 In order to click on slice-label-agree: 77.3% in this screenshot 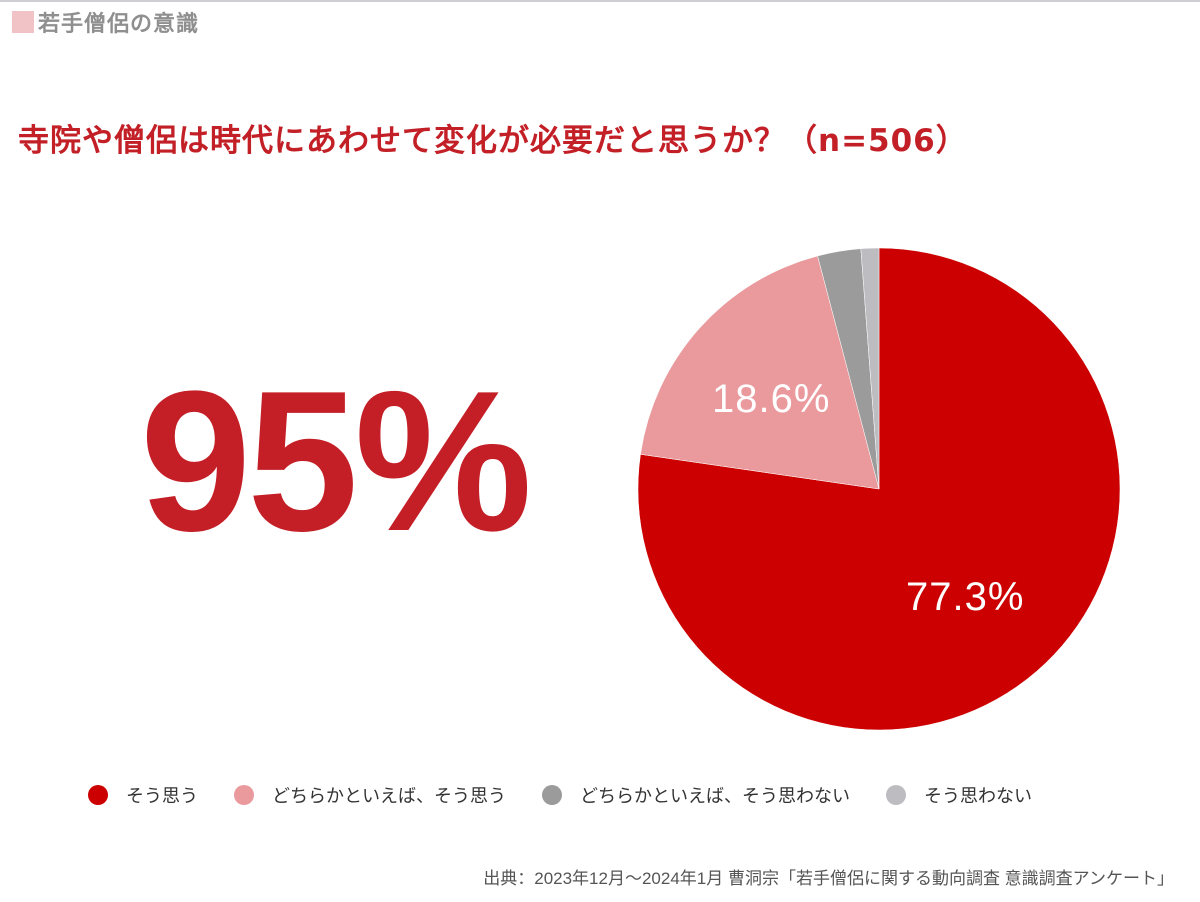, I will do `click(965, 597)`.